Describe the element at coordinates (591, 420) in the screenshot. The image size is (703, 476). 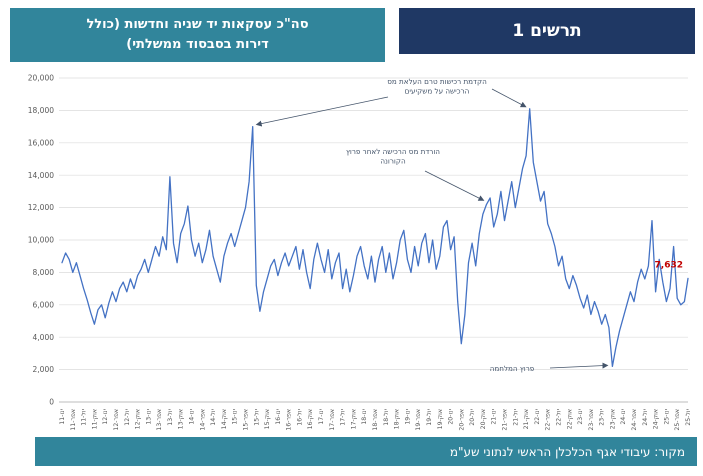
I see `svg-text: אפר-23` at that location.